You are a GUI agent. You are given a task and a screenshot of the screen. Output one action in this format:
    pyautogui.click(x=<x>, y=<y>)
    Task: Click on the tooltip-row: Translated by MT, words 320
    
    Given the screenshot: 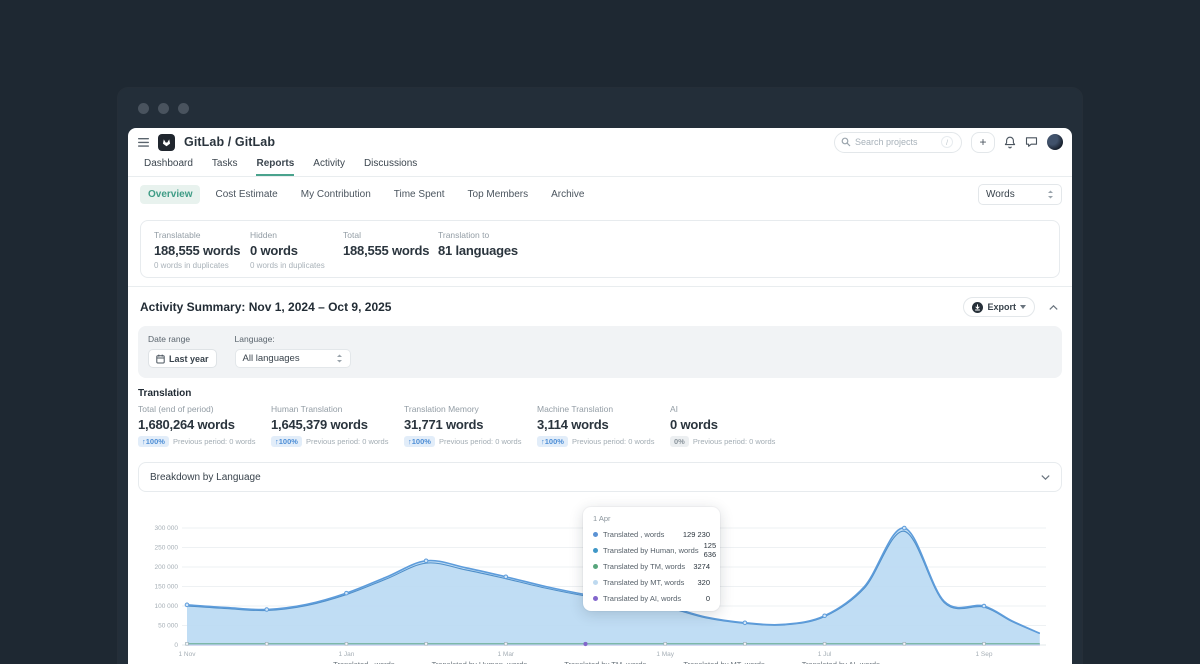 What is the action you would take?
    pyautogui.click(x=651, y=582)
    